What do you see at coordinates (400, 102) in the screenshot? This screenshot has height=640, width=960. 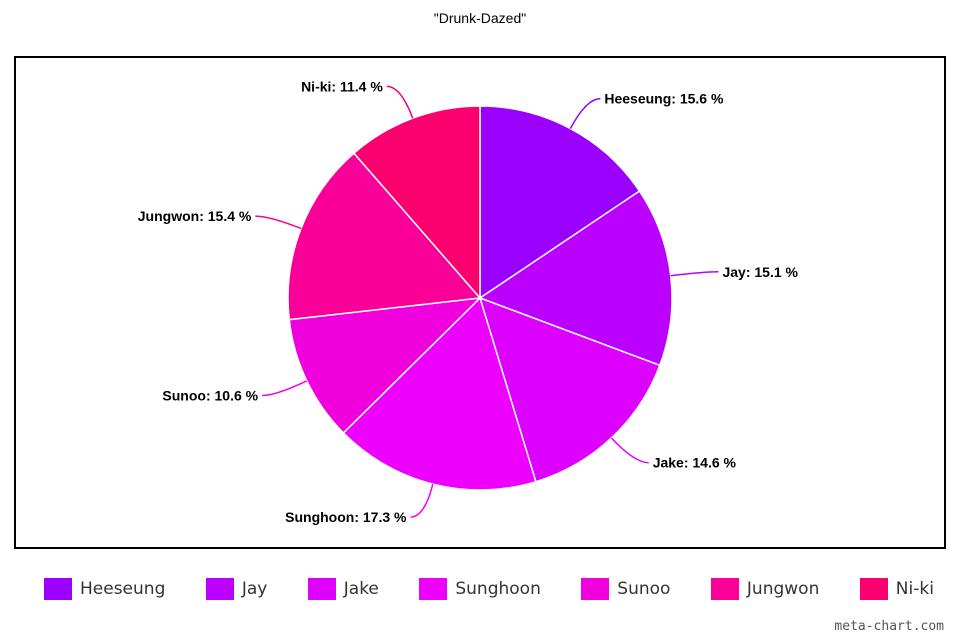 I see `label-connector-ni-ki` at bounding box center [400, 102].